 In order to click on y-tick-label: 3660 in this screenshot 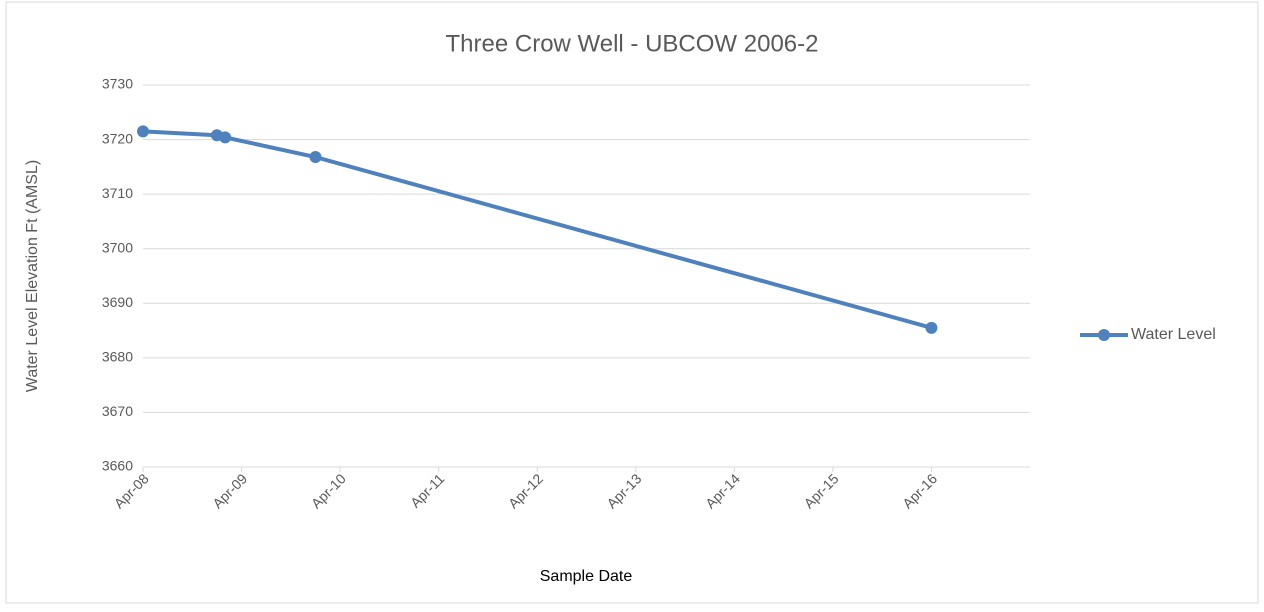, I will do `click(117, 466)`.